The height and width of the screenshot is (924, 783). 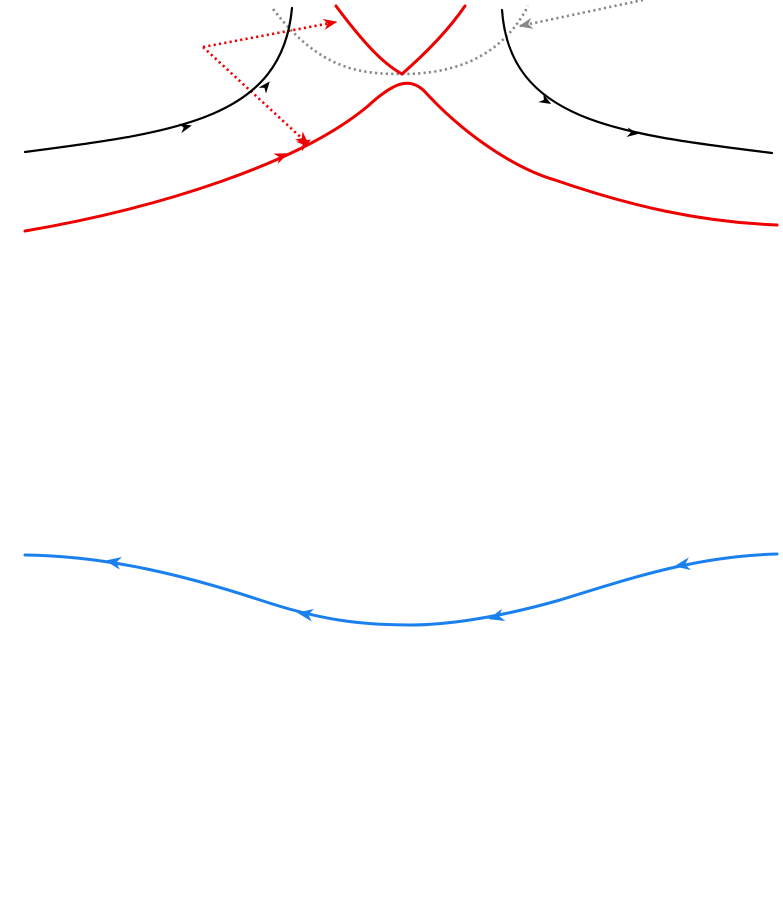 What do you see at coordinates (581, 14) in the screenshot?
I see `gray-dotted-pointer` at bounding box center [581, 14].